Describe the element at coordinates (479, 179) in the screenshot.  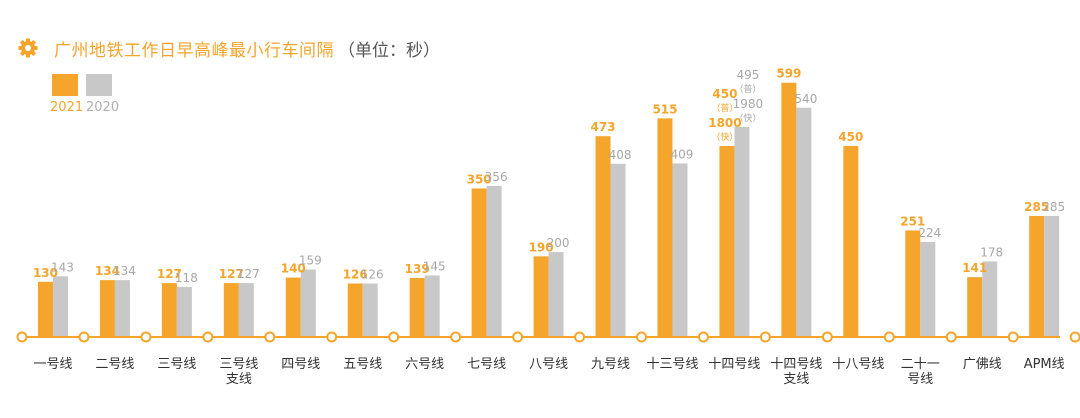
I see `data-label-2021: 350` at that location.